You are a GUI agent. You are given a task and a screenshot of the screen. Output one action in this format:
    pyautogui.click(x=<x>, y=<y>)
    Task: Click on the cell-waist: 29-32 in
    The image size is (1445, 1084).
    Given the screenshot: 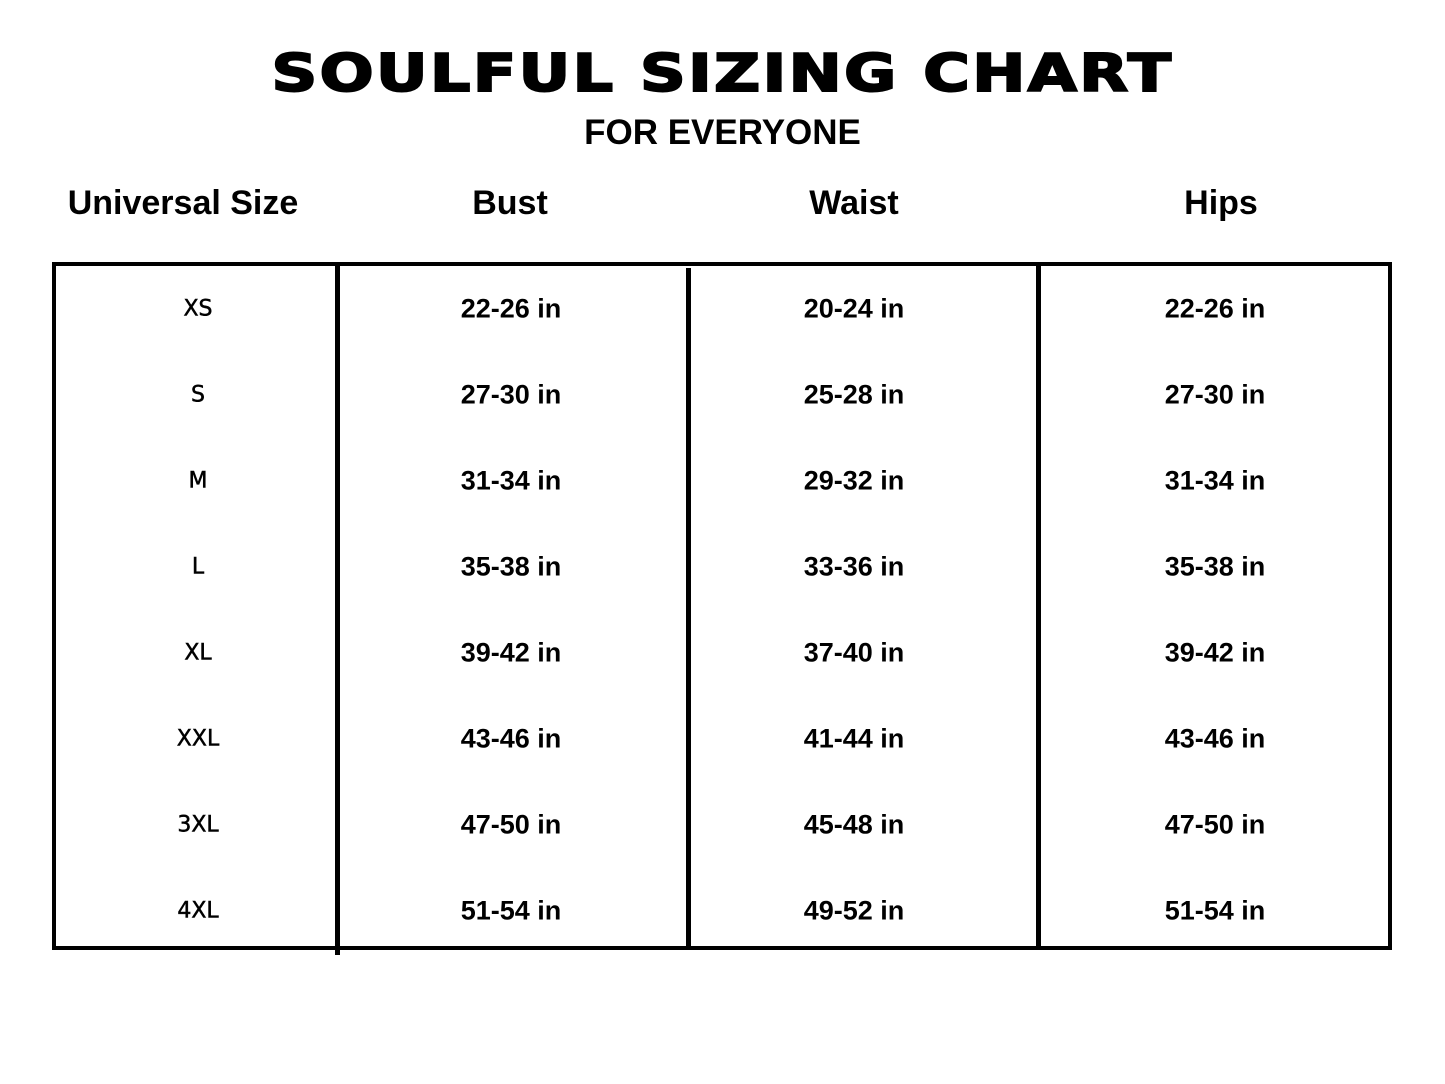 What is the action you would take?
    pyautogui.click(x=854, y=480)
    